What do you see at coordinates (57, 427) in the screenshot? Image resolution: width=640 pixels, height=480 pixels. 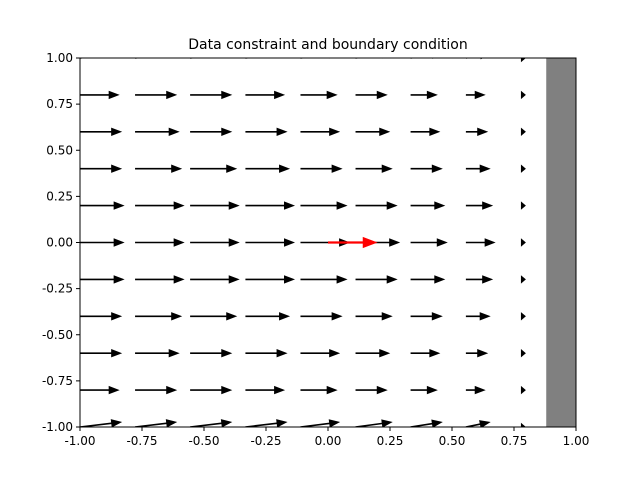 I see `y-tick-label: -1.00` at bounding box center [57, 427].